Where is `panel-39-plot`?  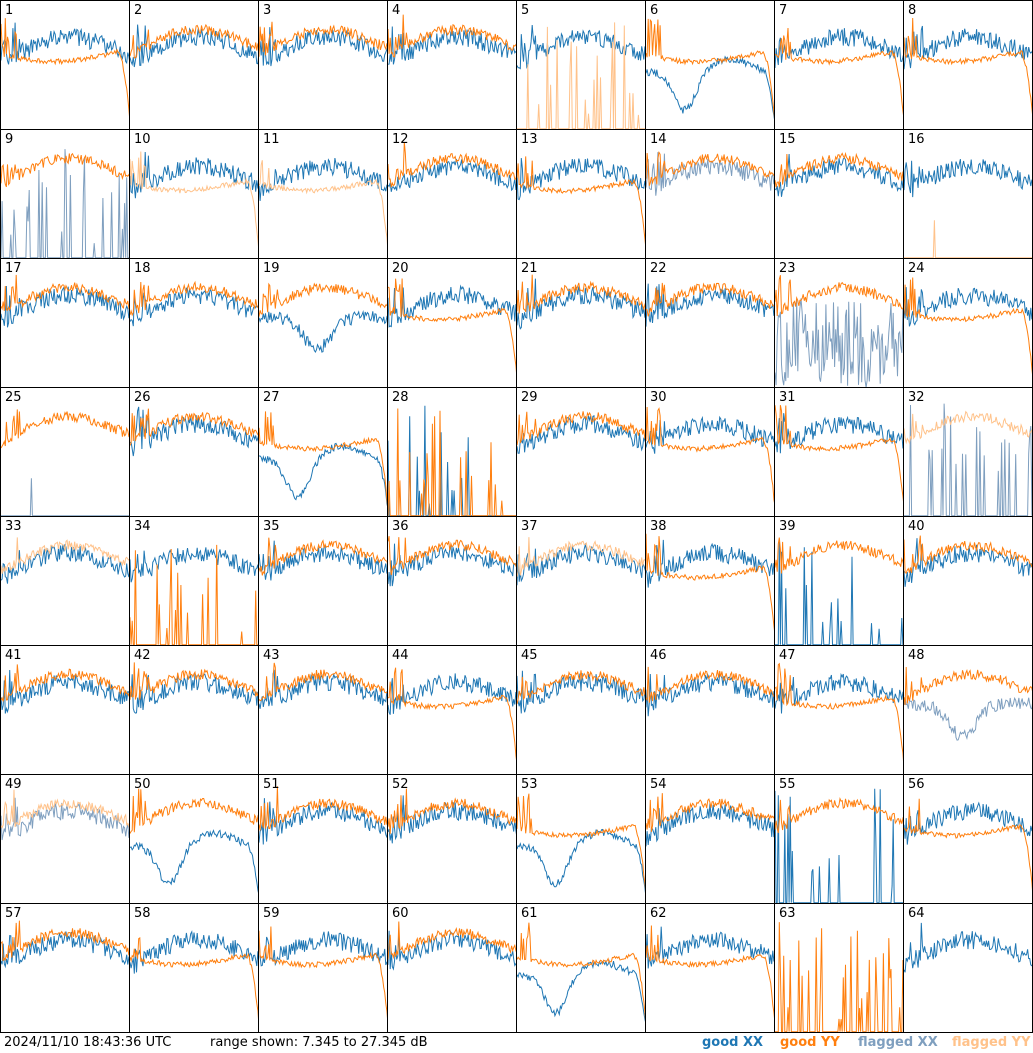
panel-39-plot is located at coordinates (839, 591).